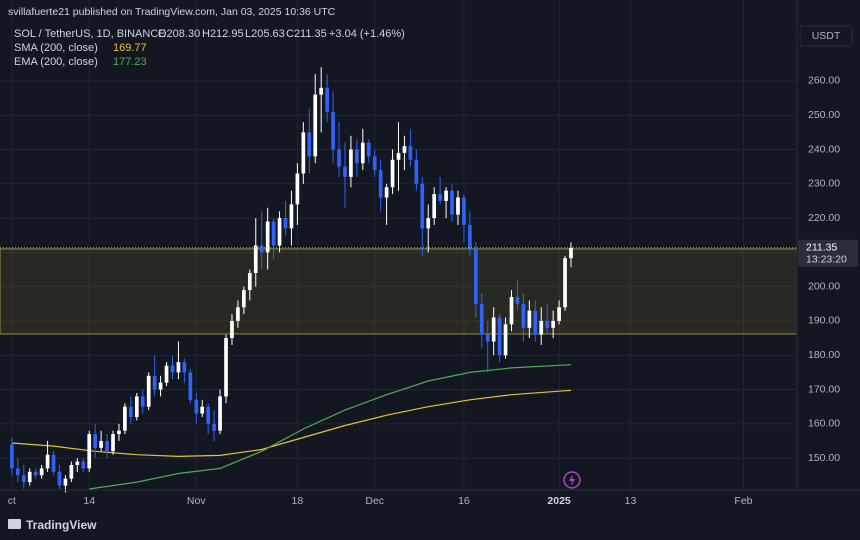 This screenshot has height=540, width=860. What do you see at coordinates (12, 501) in the screenshot?
I see `x-tick-label: ct` at bounding box center [12, 501].